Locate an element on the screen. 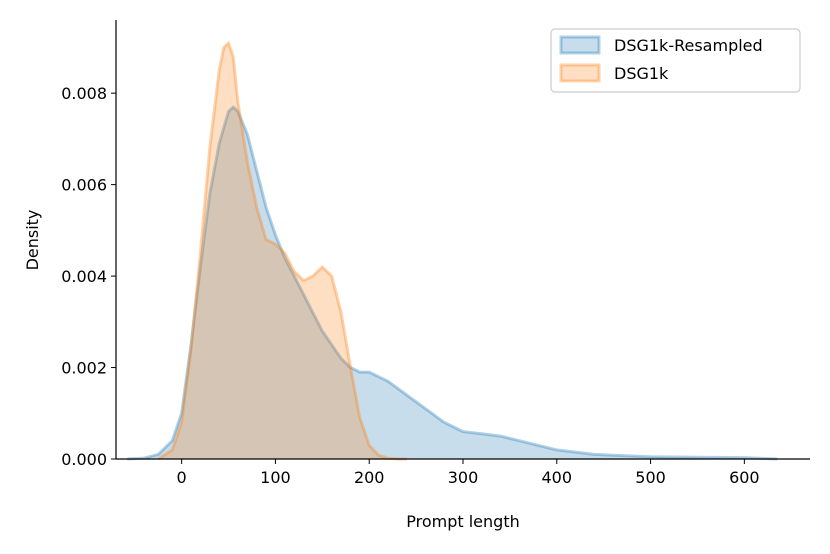  x-tick-label: 200 is located at coordinates (369, 477).